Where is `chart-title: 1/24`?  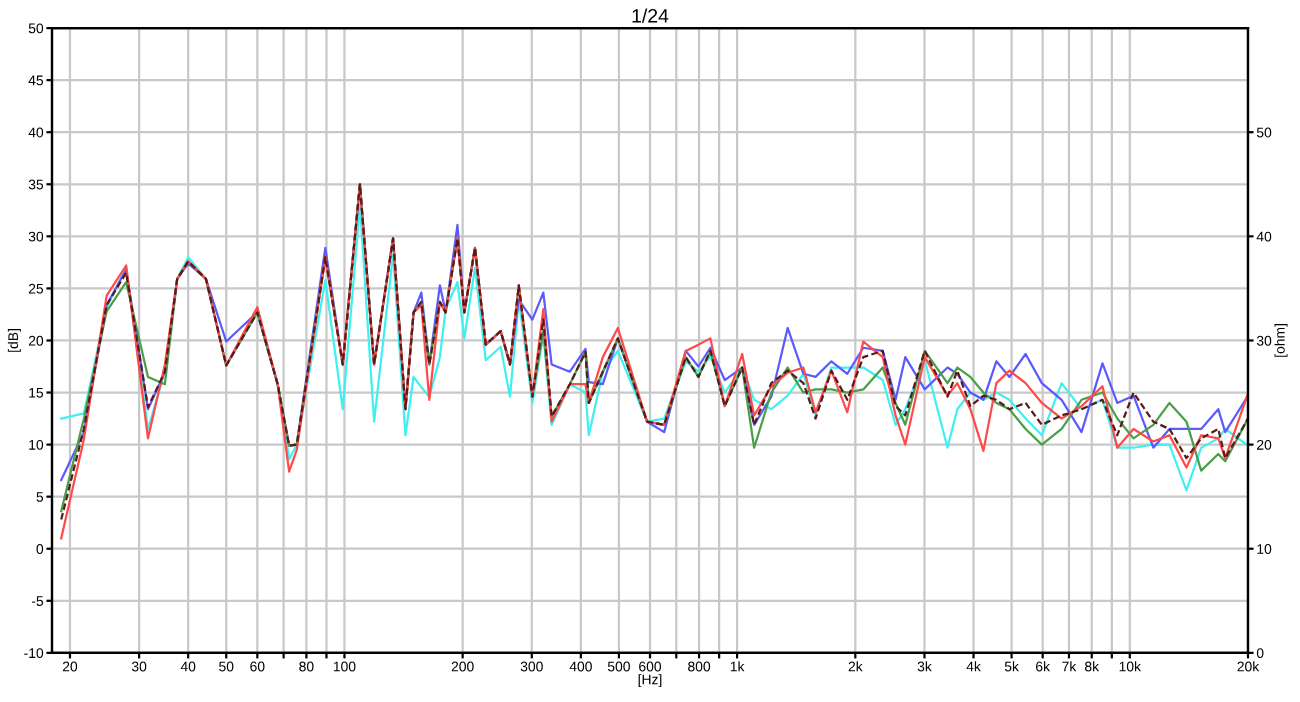
chart-title: 1/24 is located at coordinates (650, 15).